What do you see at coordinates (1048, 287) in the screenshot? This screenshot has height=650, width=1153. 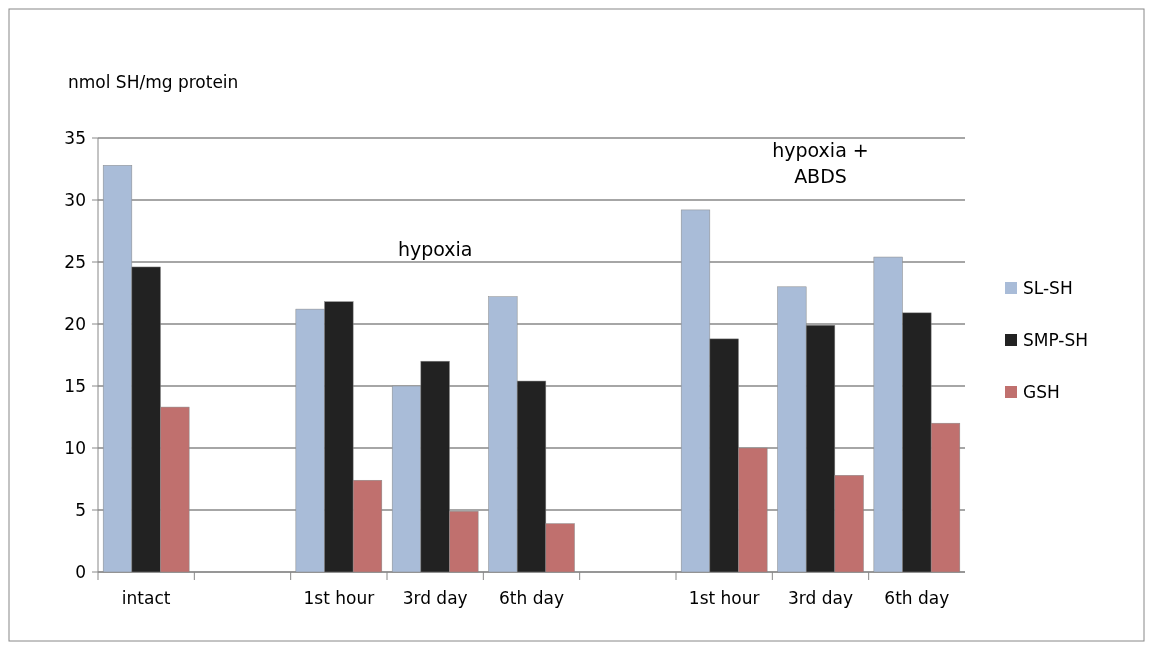 I see `legend-label: SL-SH` at bounding box center [1048, 287].